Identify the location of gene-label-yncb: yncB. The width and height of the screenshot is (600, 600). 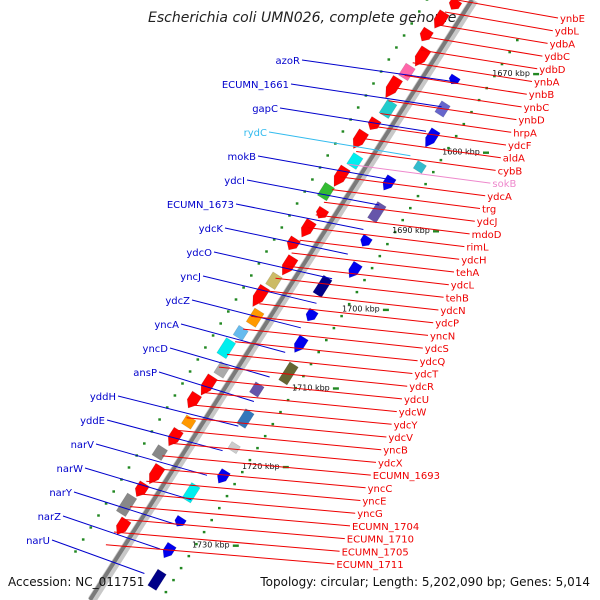
(395, 451).